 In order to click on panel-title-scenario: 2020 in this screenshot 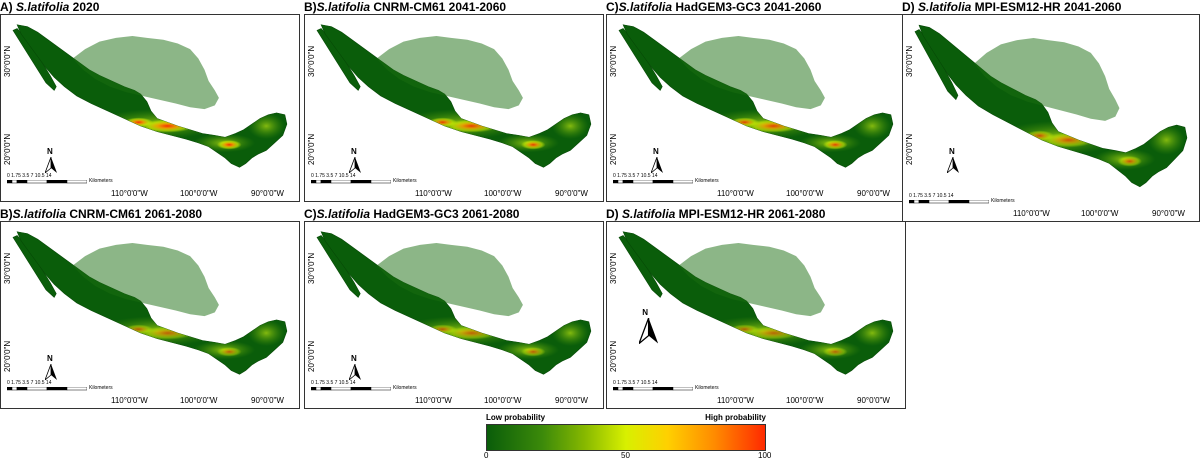, I will do `click(84, 7)`.